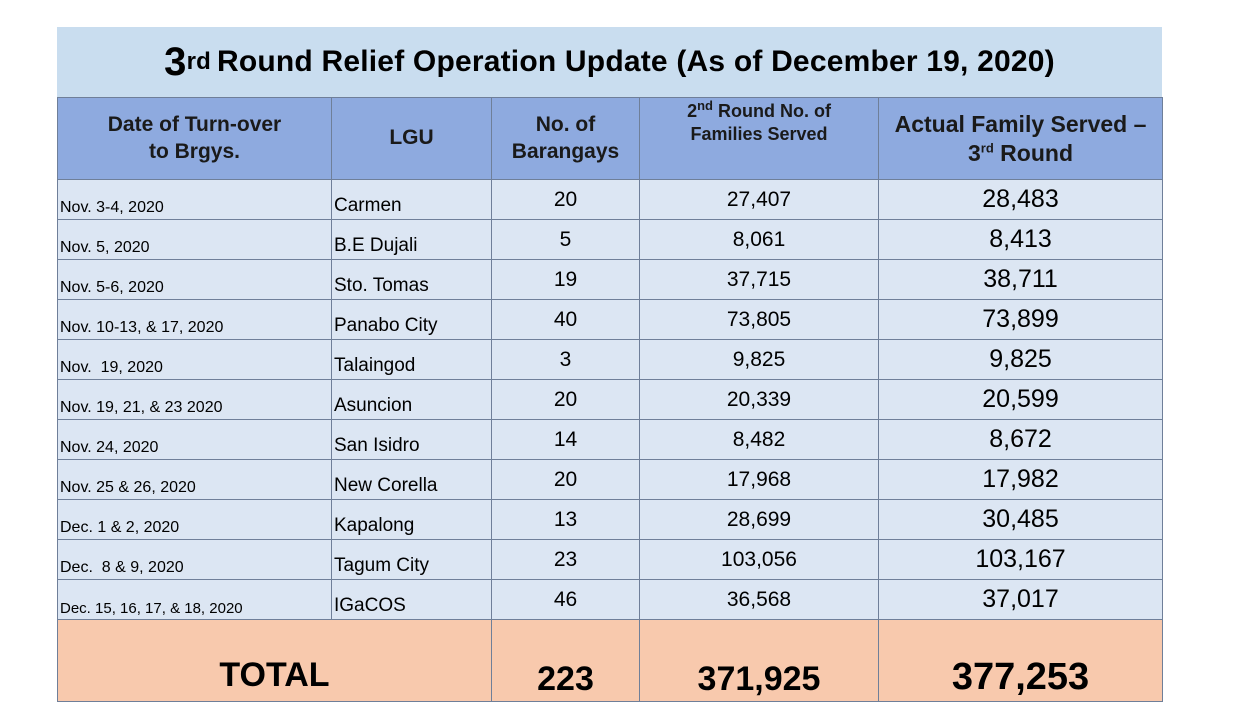 The image size is (1242, 702). I want to click on cell-lgu: Talaingod, so click(411, 359).